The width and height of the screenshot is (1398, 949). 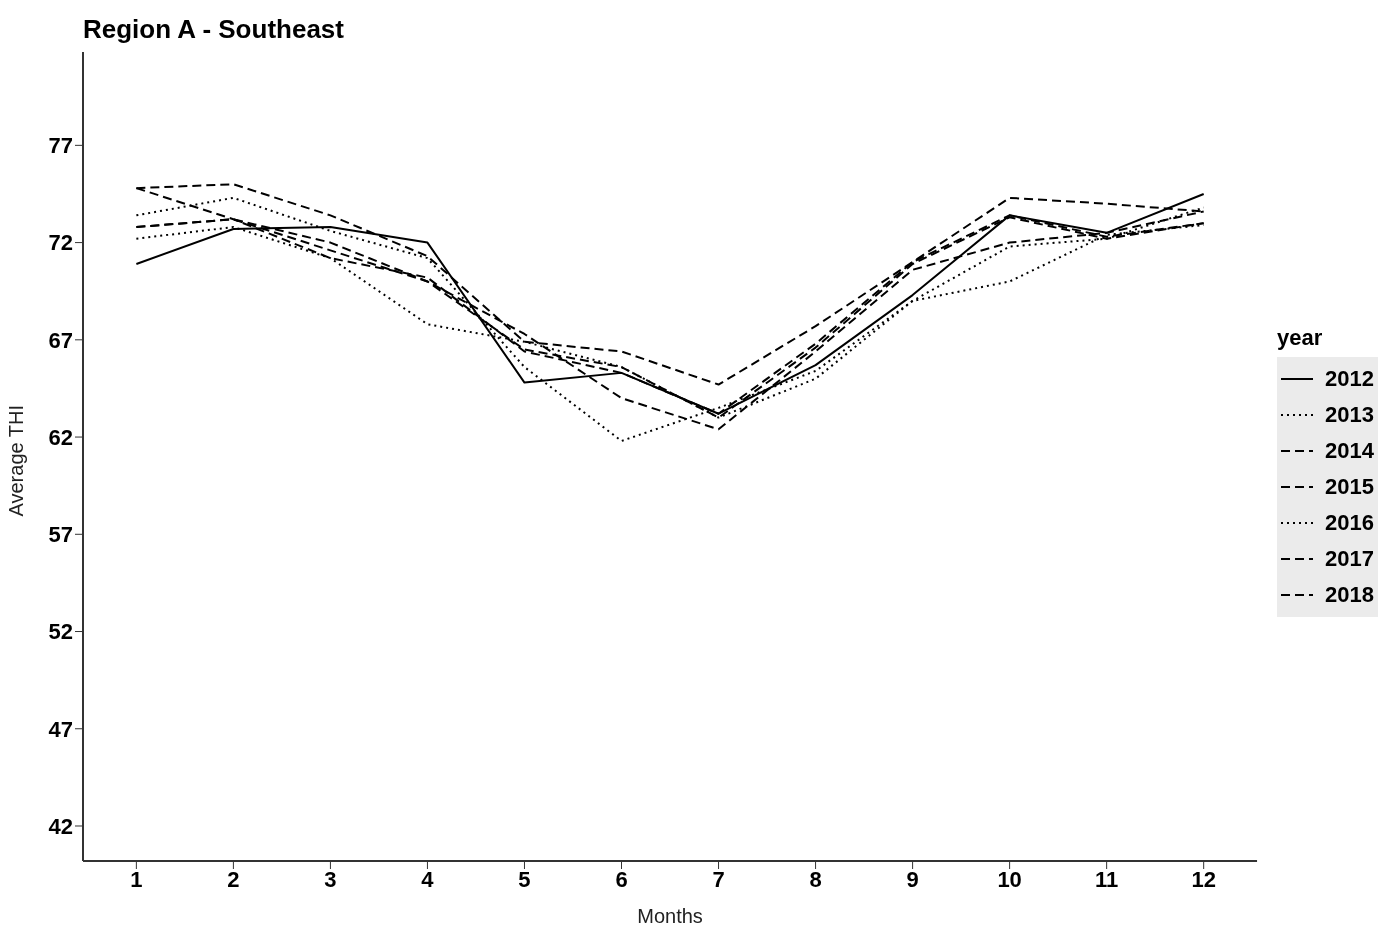 What do you see at coordinates (1350, 414) in the screenshot?
I see `legend-label: 2013` at bounding box center [1350, 414].